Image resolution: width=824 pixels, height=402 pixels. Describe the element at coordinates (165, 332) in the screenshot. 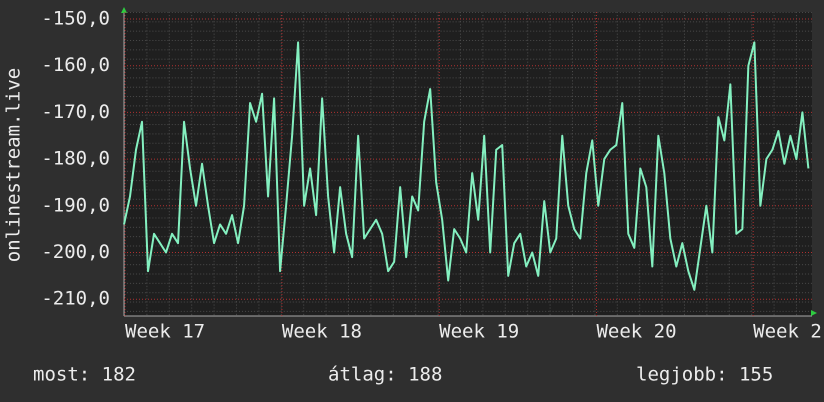

I see `x-tick-label: Week 17` at that location.